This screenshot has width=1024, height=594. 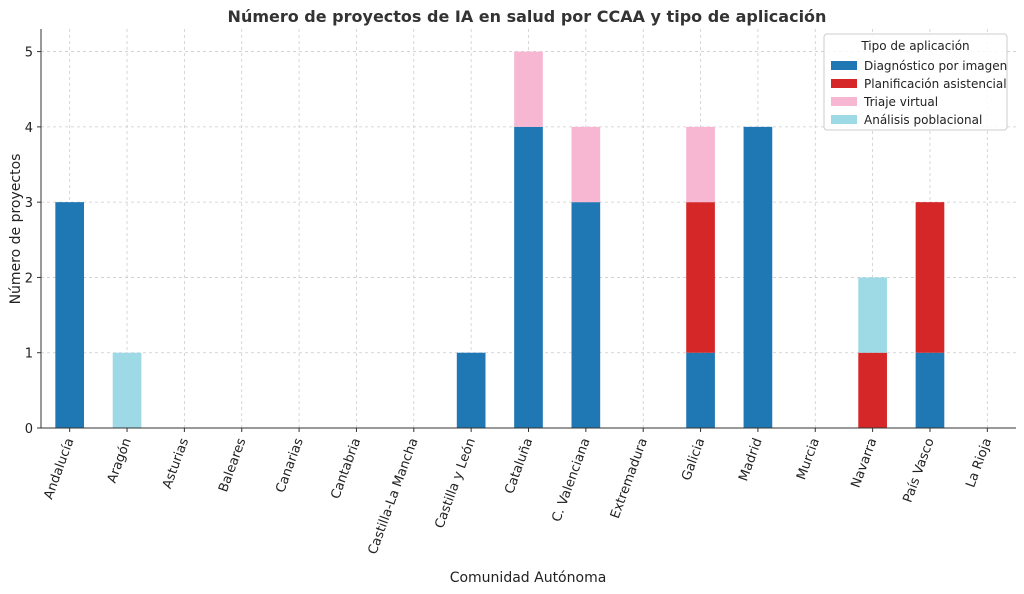 I want to click on x-tick-label: La Rioja, so click(x=979, y=463).